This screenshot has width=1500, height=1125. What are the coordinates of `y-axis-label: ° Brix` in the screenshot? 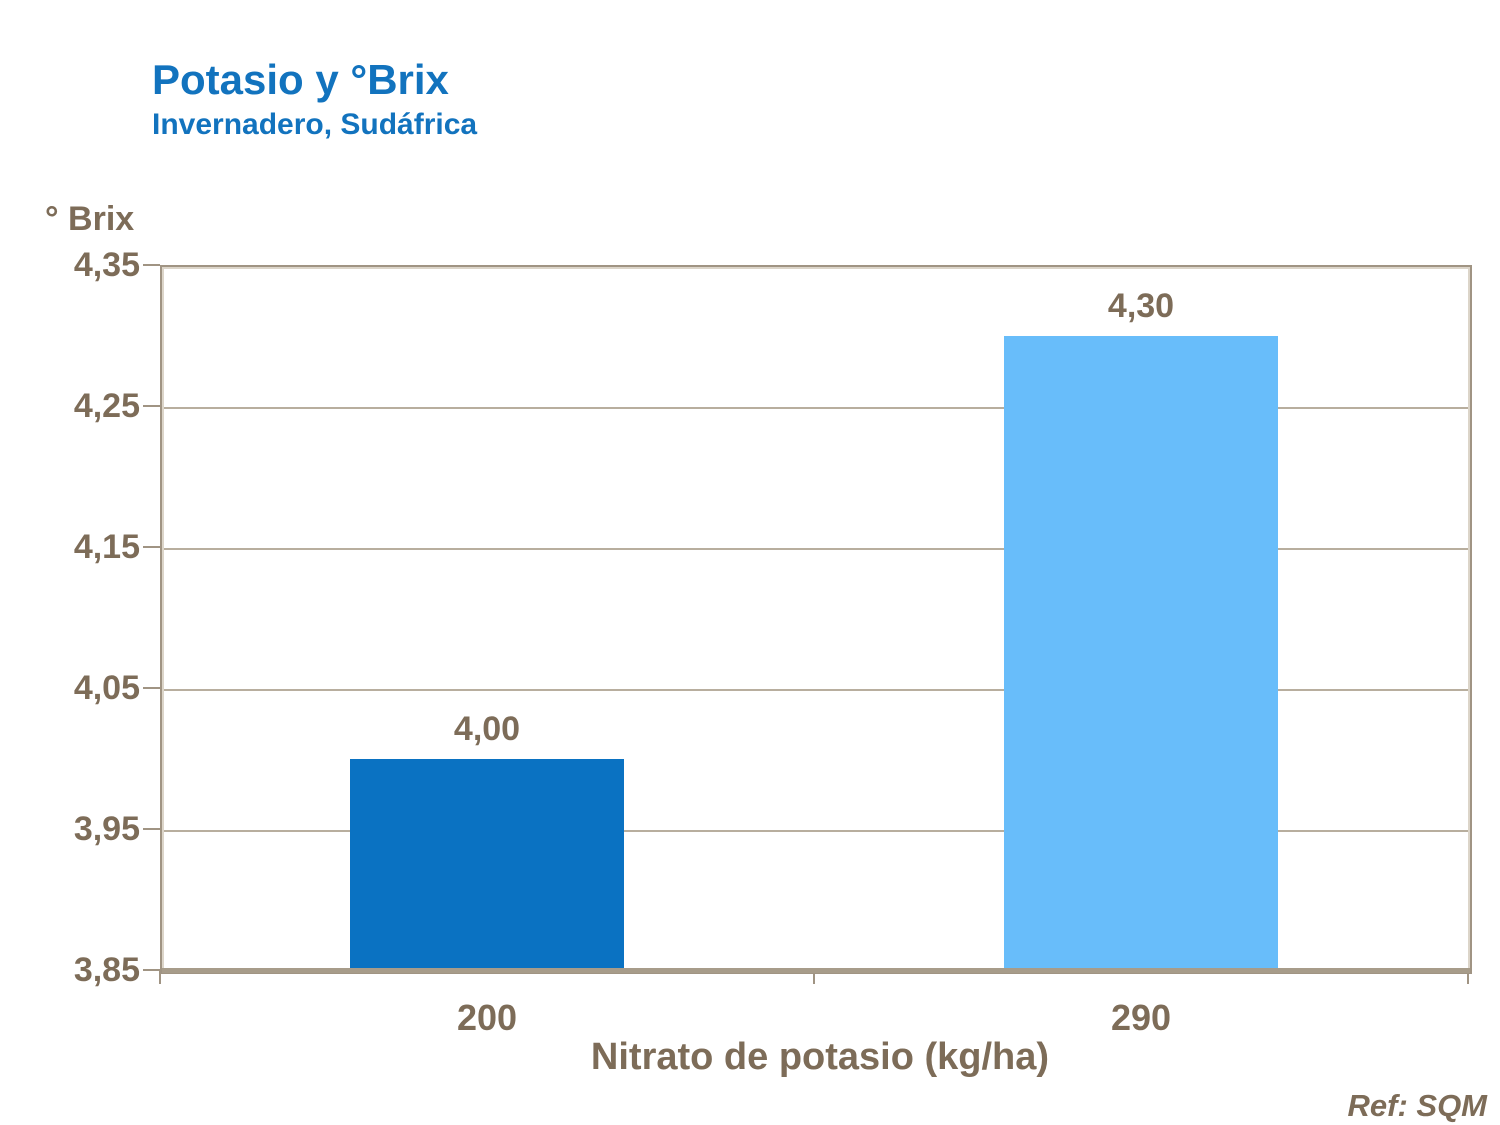 It's located at (90, 219).